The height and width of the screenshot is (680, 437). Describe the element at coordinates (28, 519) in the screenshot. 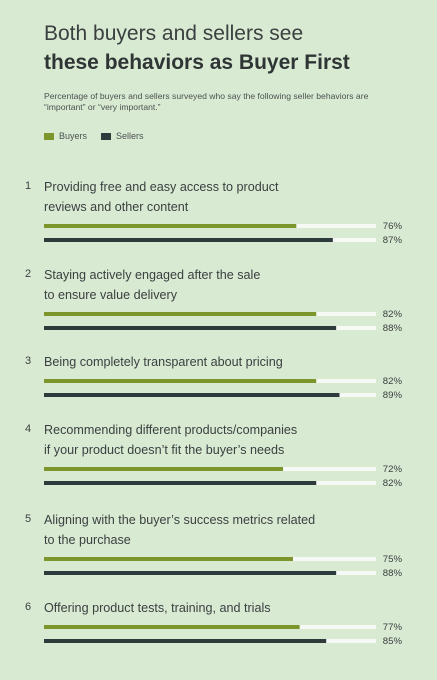

I see `category-number: 5` at that location.